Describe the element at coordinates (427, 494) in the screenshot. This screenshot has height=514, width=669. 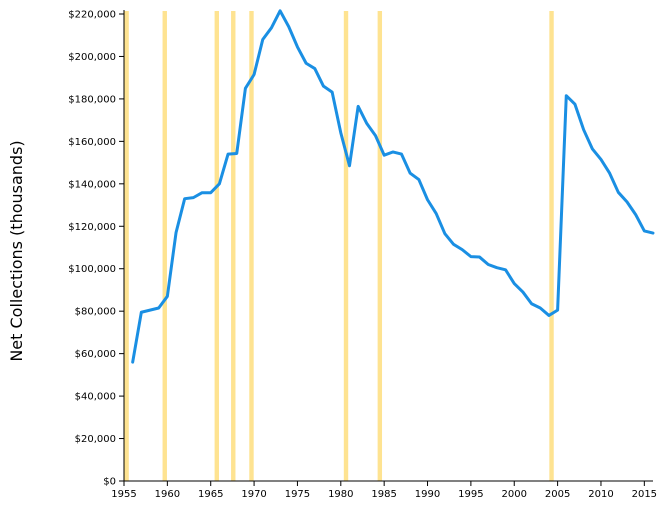
I see `x-tick-label: 1990` at that location.